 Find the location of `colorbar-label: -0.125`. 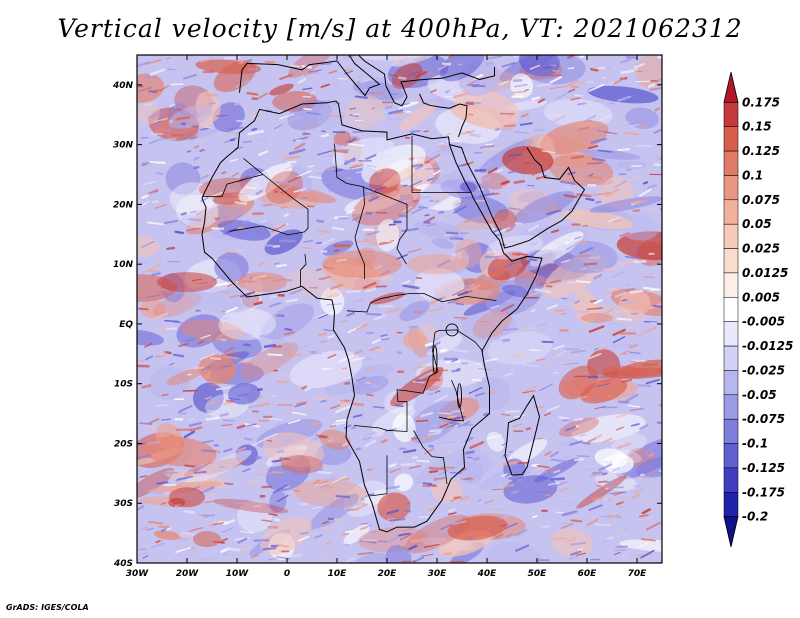

colorbar-label: -0.125 is located at coordinates (763, 468).